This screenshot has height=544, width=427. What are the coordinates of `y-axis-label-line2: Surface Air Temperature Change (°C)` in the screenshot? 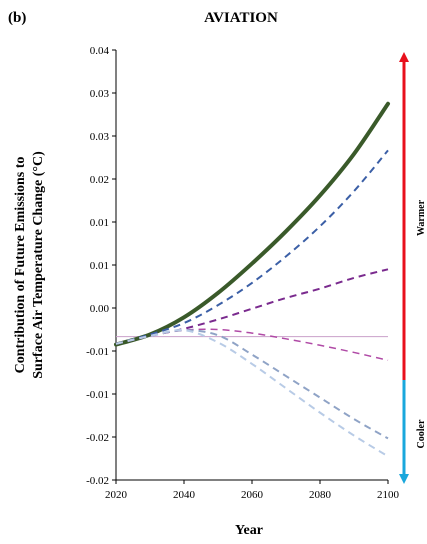 It's located at (38, 265).